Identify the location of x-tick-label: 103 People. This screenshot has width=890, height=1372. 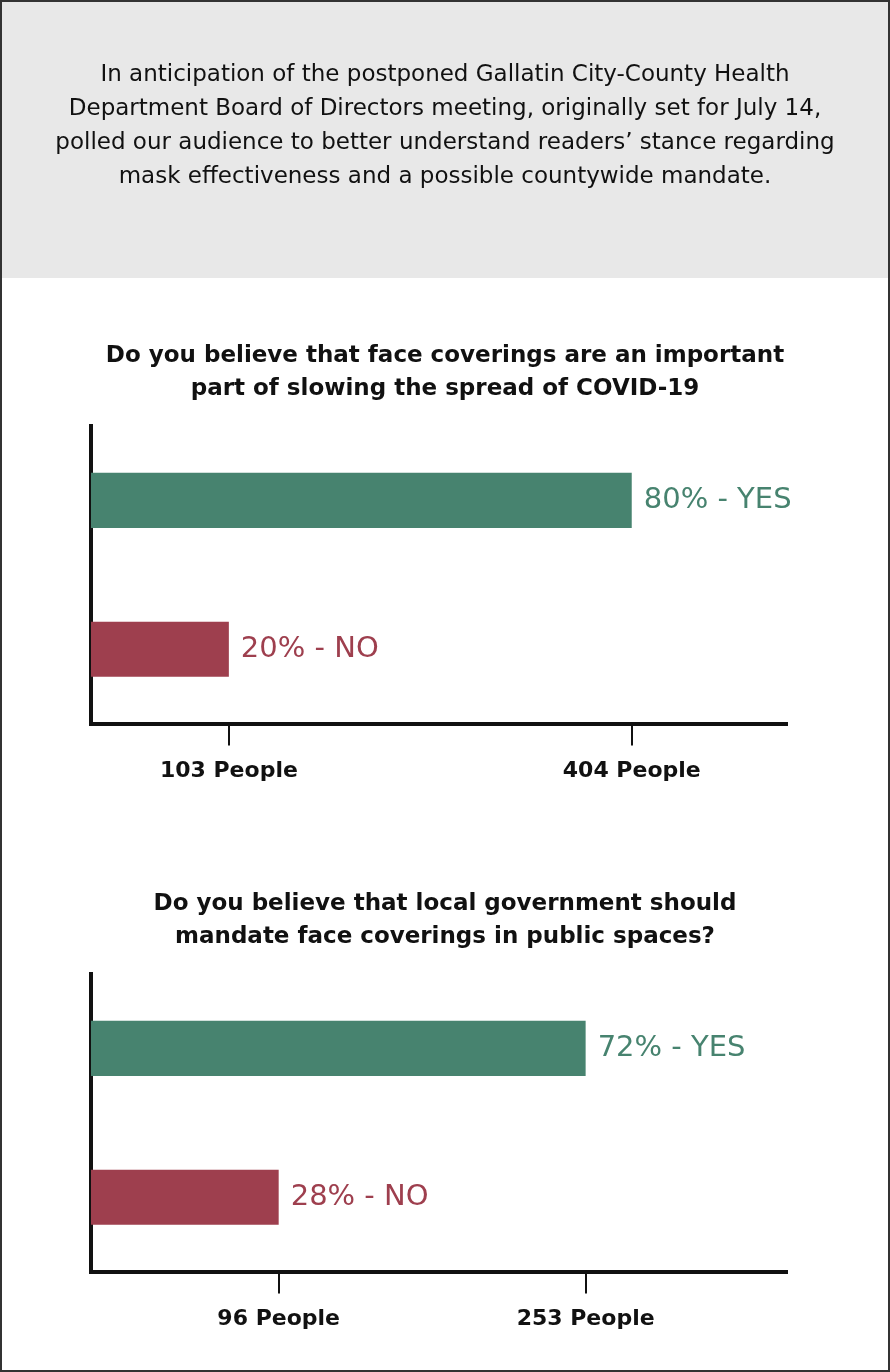
(228, 769).